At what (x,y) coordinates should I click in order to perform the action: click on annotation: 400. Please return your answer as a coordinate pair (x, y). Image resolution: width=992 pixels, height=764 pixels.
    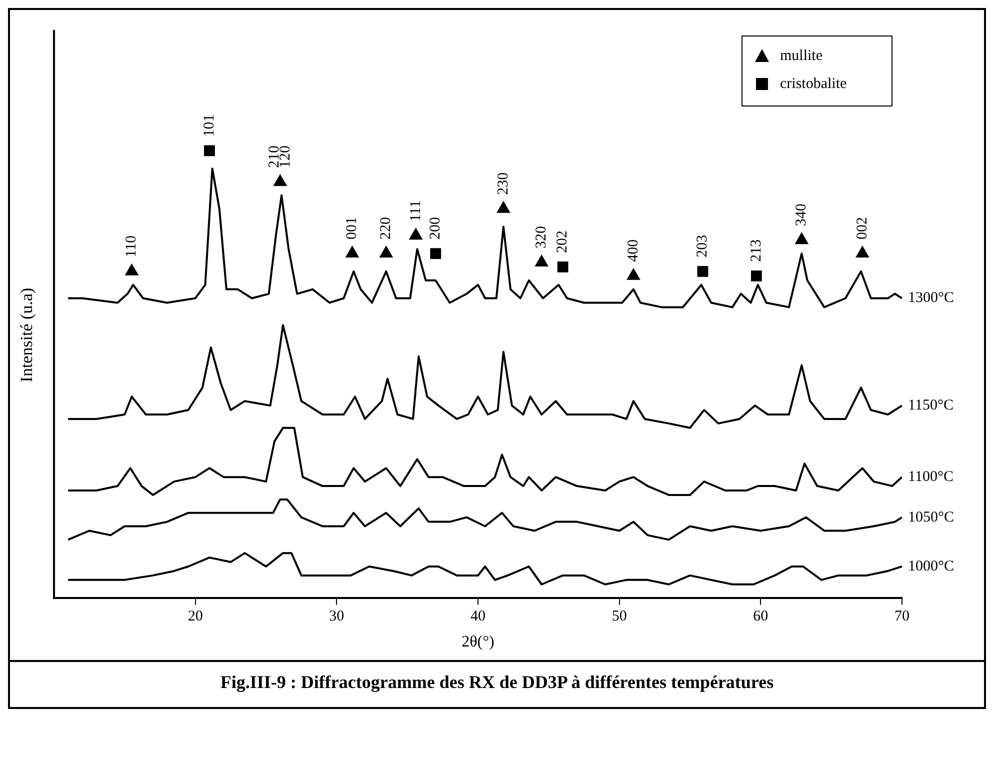
    Looking at the image, I should click on (633, 250).